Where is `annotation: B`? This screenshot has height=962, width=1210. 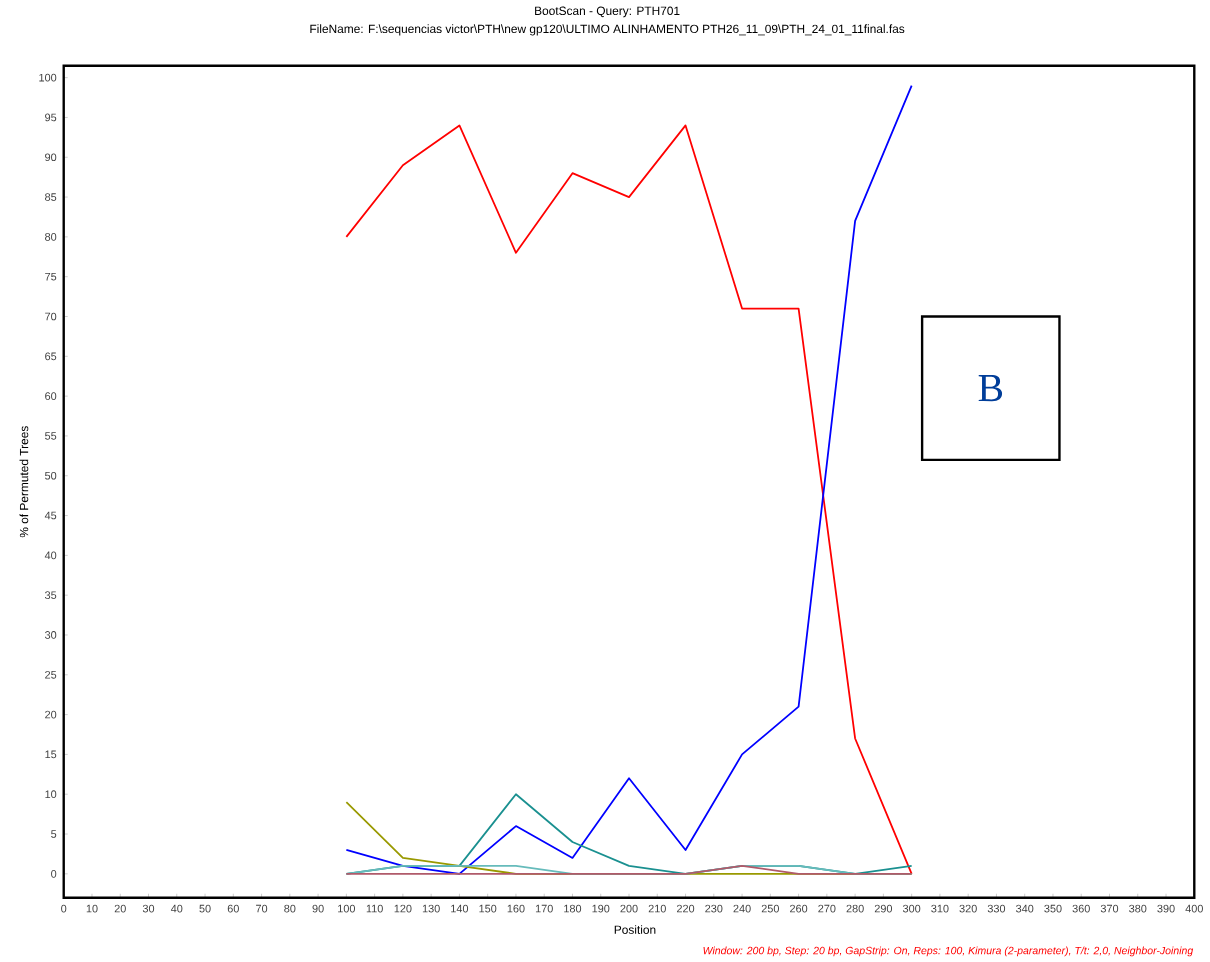 annotation: B is located at coordinates (990, 387).